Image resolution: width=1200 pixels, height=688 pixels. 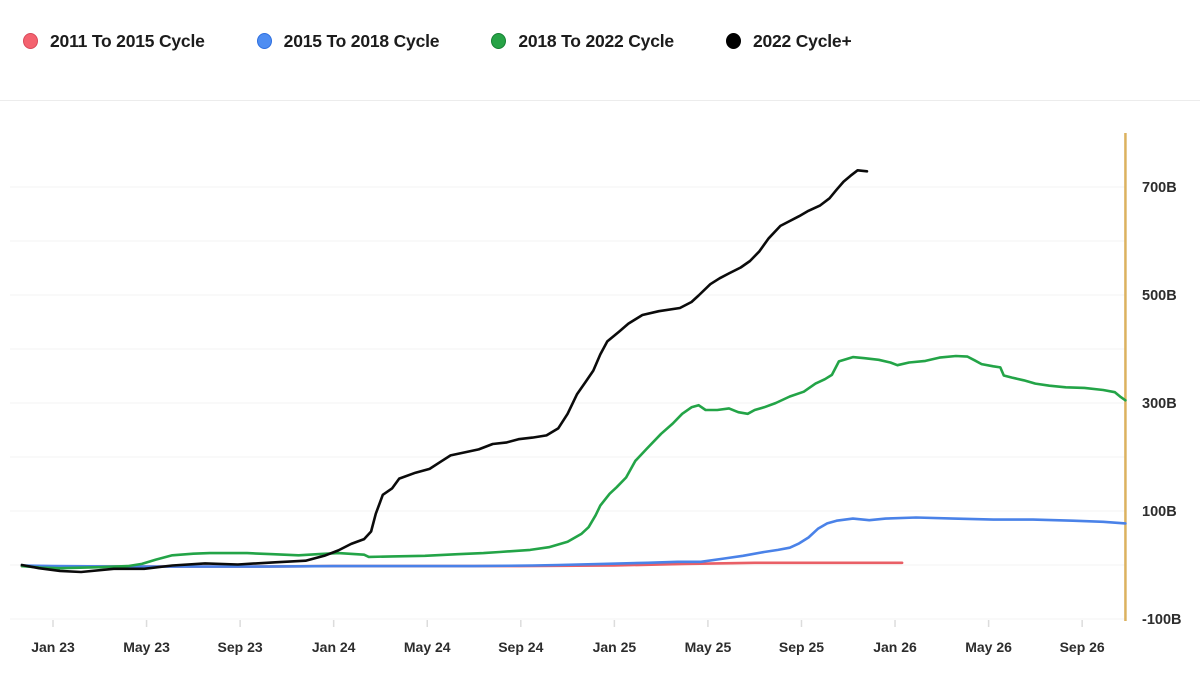 I want to click on legend-dot-blue, so click(x=264, y=41).